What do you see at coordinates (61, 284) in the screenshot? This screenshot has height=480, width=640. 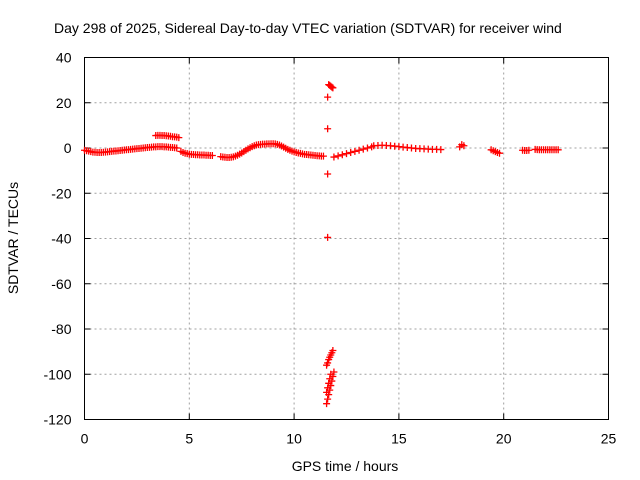 I see `y-tick-label: -60` at bounding box center [61, 284].